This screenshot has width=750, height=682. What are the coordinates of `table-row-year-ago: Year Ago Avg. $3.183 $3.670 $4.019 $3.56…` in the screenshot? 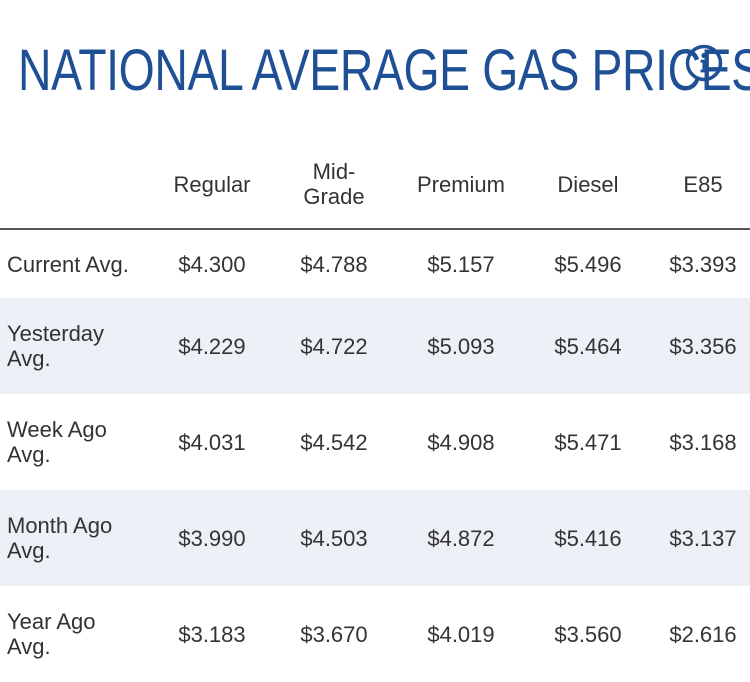 It's located at (375, 634).